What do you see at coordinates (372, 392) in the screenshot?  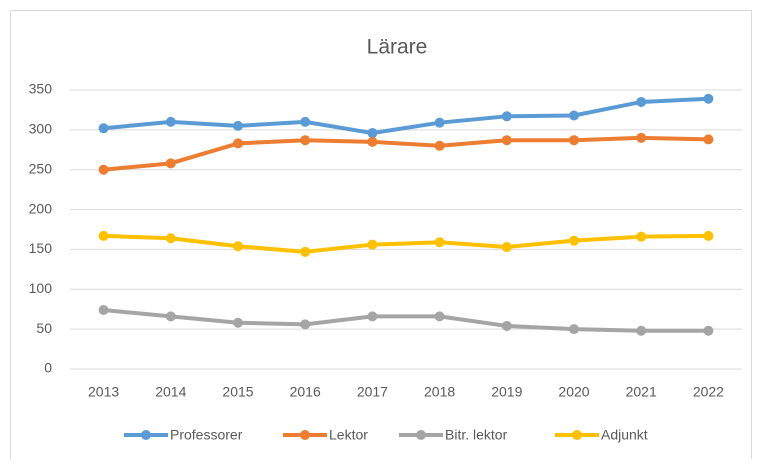 I see `x-tick-label: 2017` at bounding box center [372, 392].